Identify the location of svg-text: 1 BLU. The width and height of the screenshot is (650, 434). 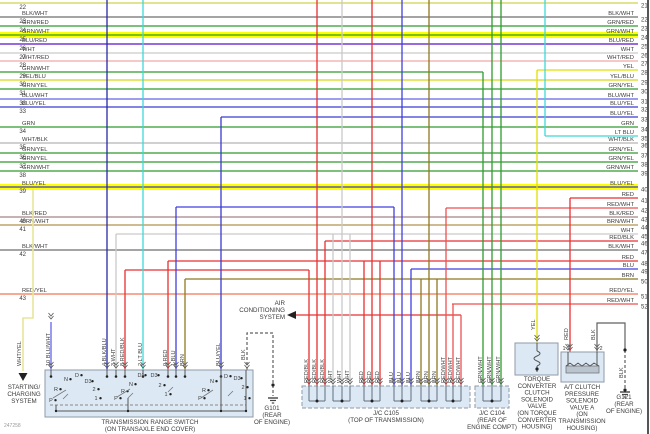
(174, 358).